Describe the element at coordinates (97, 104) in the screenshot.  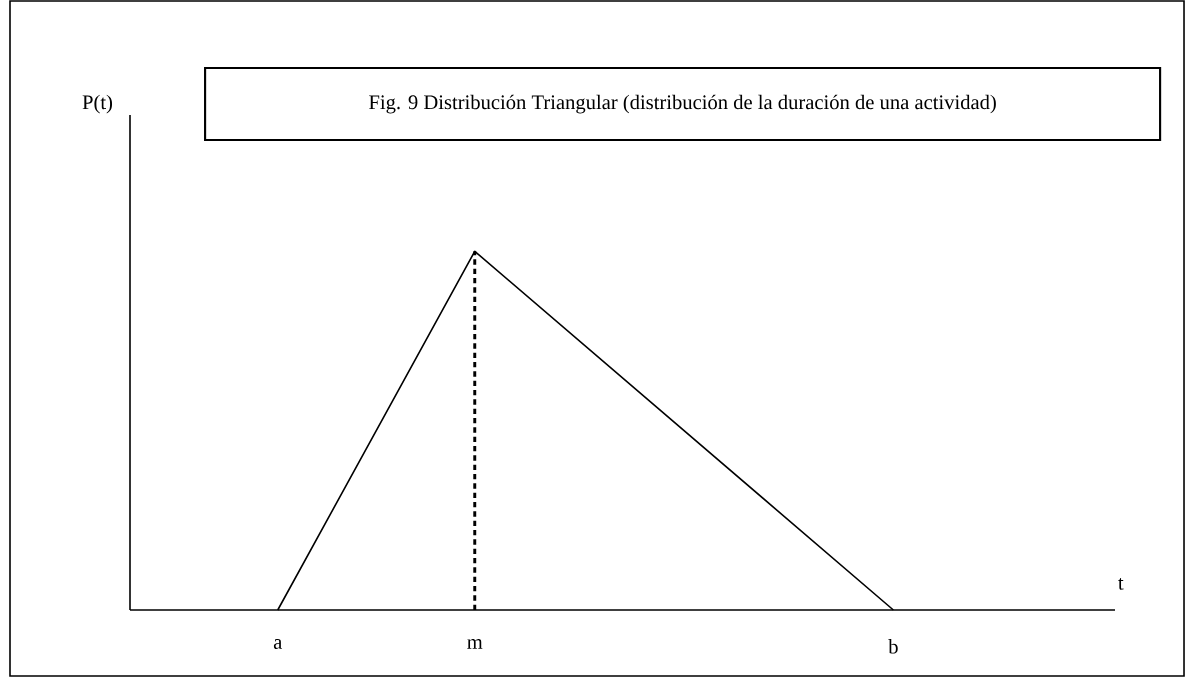
I see `text: P(t)` at that location.